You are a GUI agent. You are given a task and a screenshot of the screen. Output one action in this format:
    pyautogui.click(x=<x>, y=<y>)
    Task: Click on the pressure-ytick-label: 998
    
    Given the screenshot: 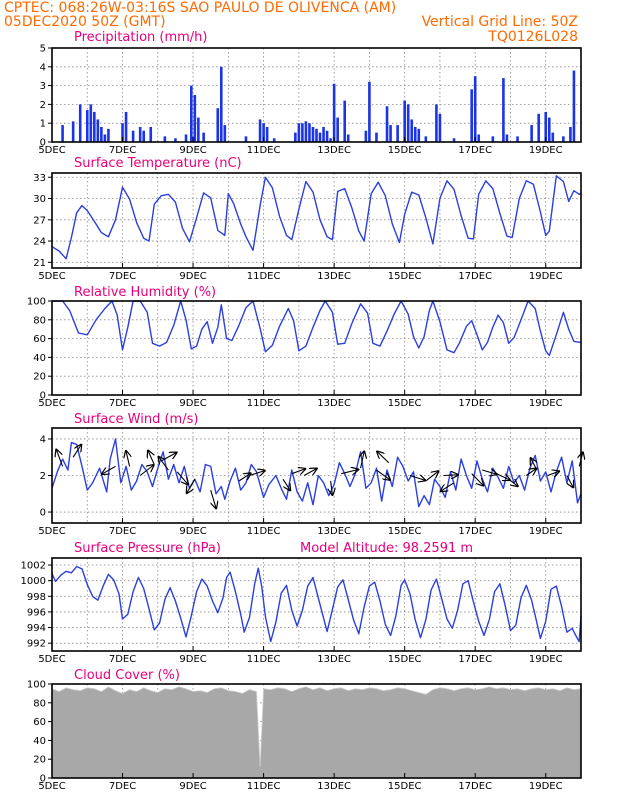 What is the action you would take?
    pyautogui.click(x=36, y=597)
    